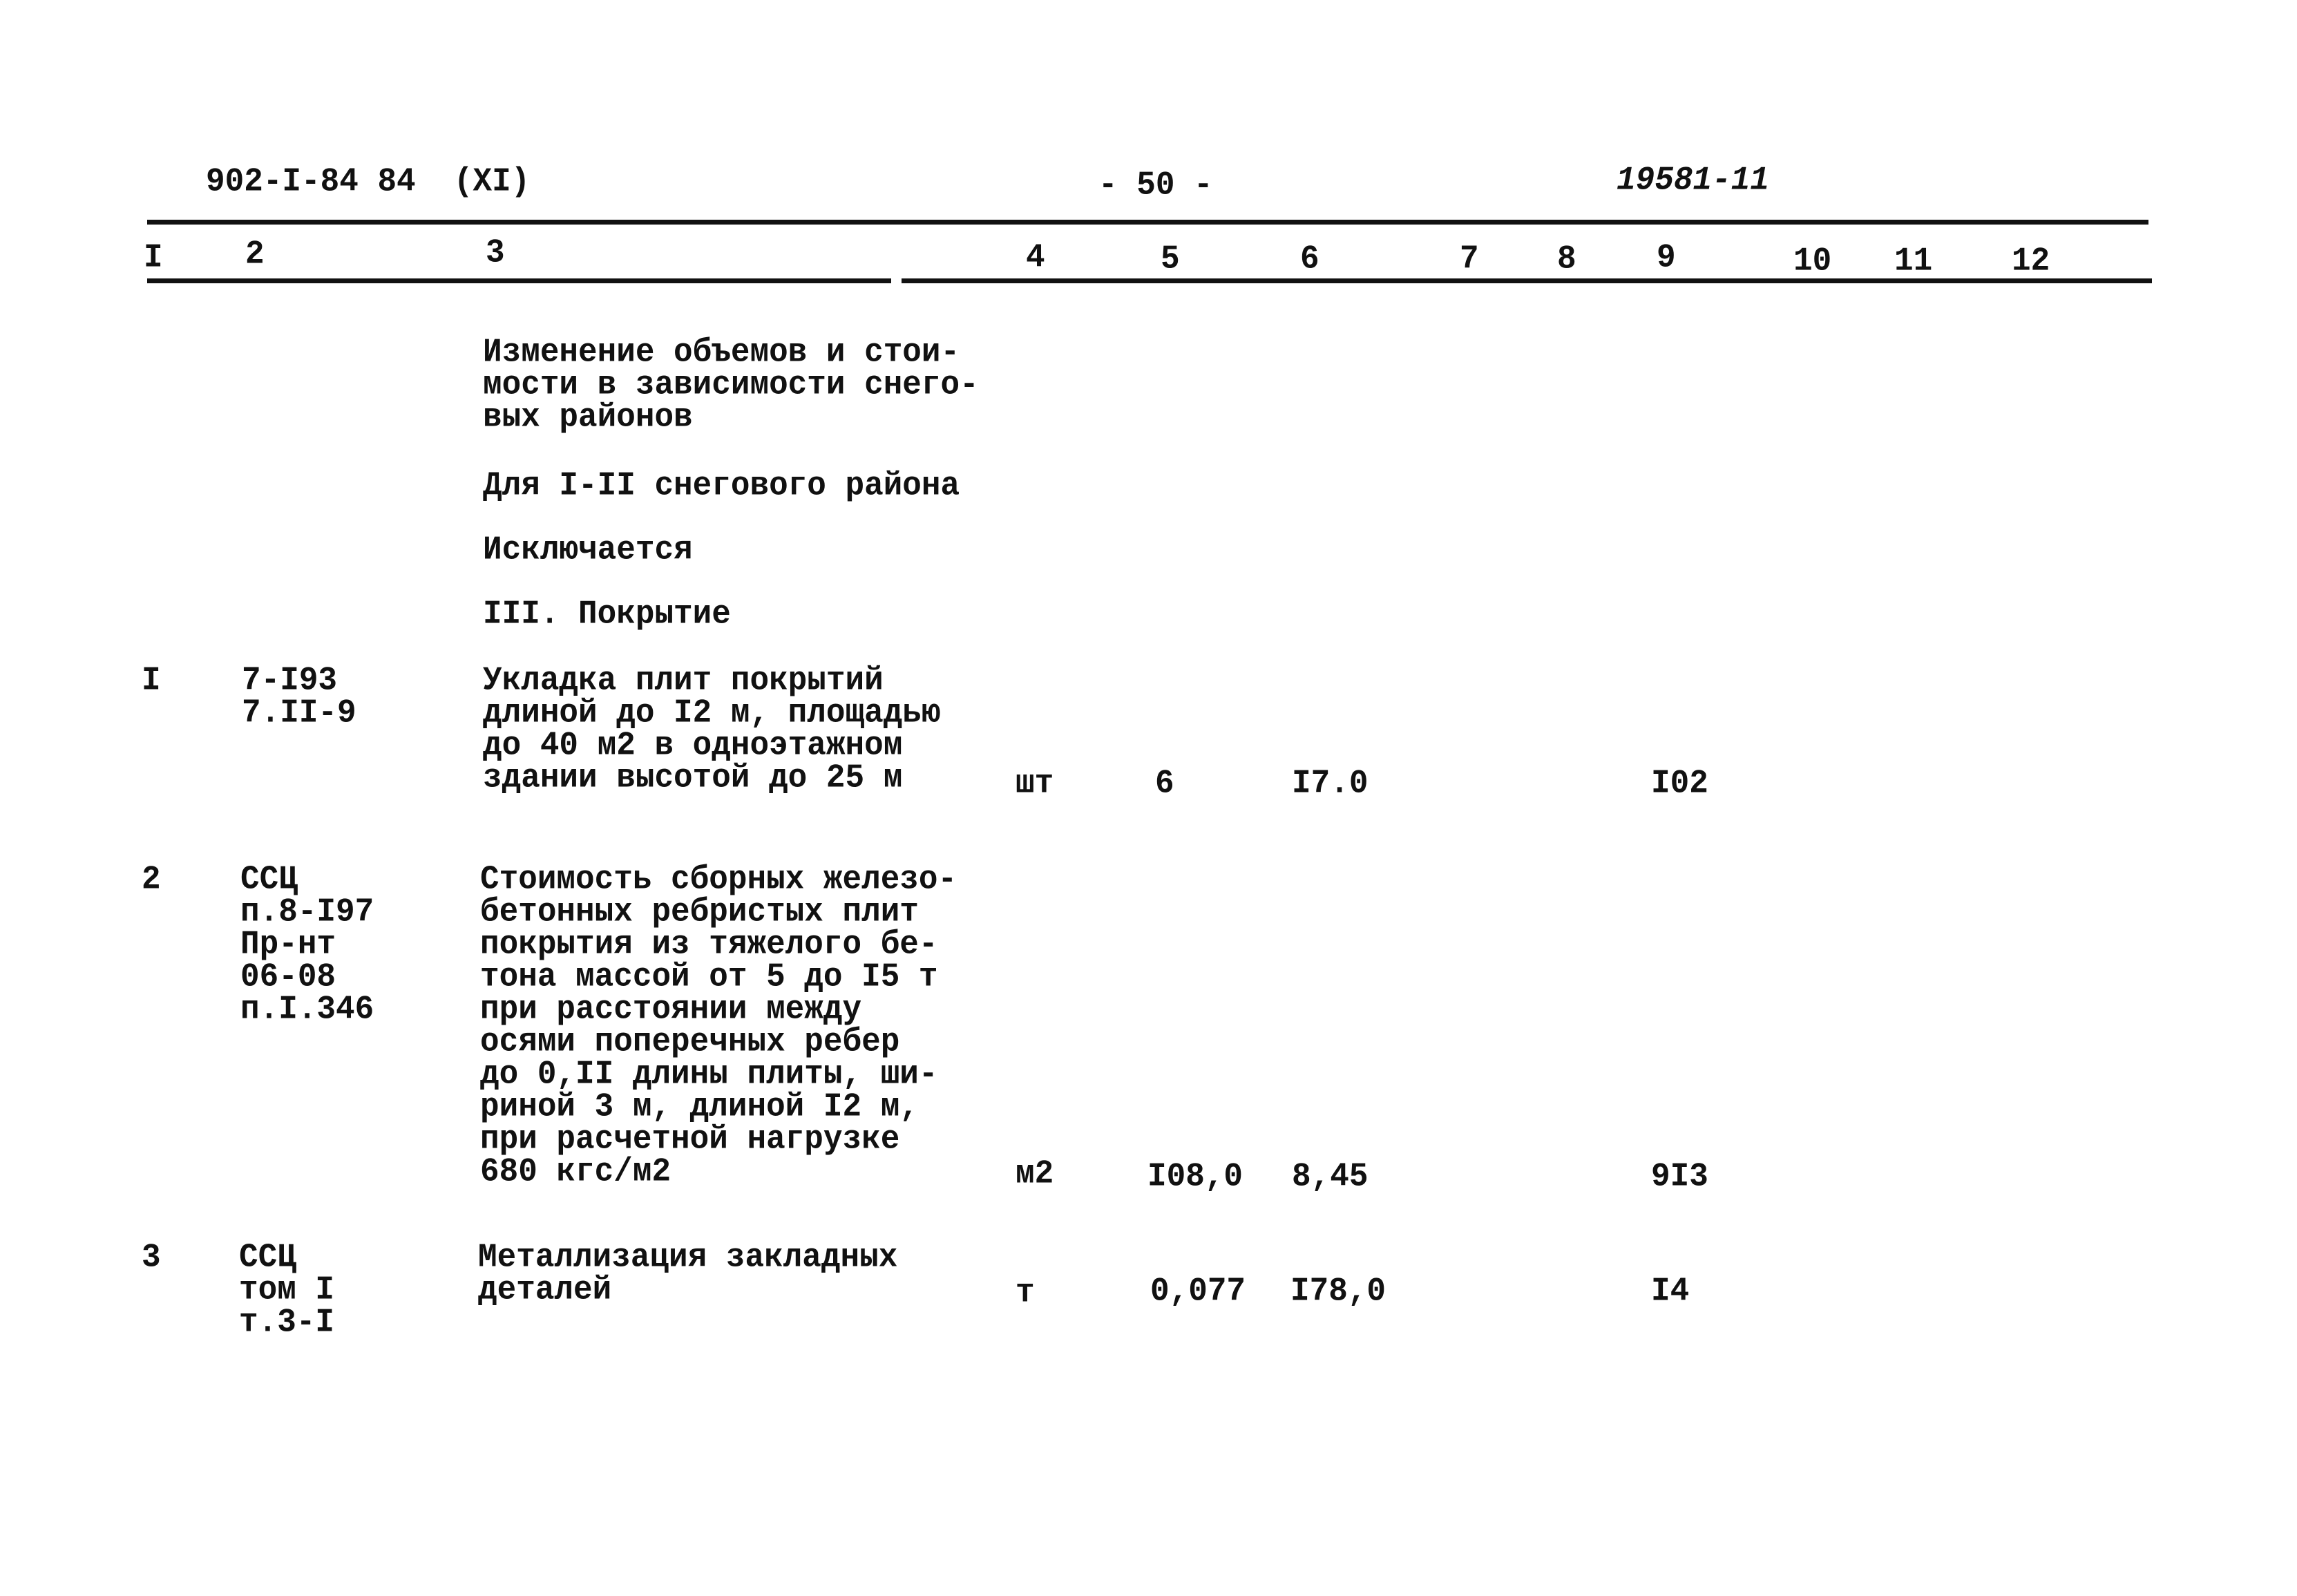 The image size is (2297, 1596). Describe the element at coordinates (671, 1010) in the screenshot. I see `row-description: при расстоянии между` at that location.